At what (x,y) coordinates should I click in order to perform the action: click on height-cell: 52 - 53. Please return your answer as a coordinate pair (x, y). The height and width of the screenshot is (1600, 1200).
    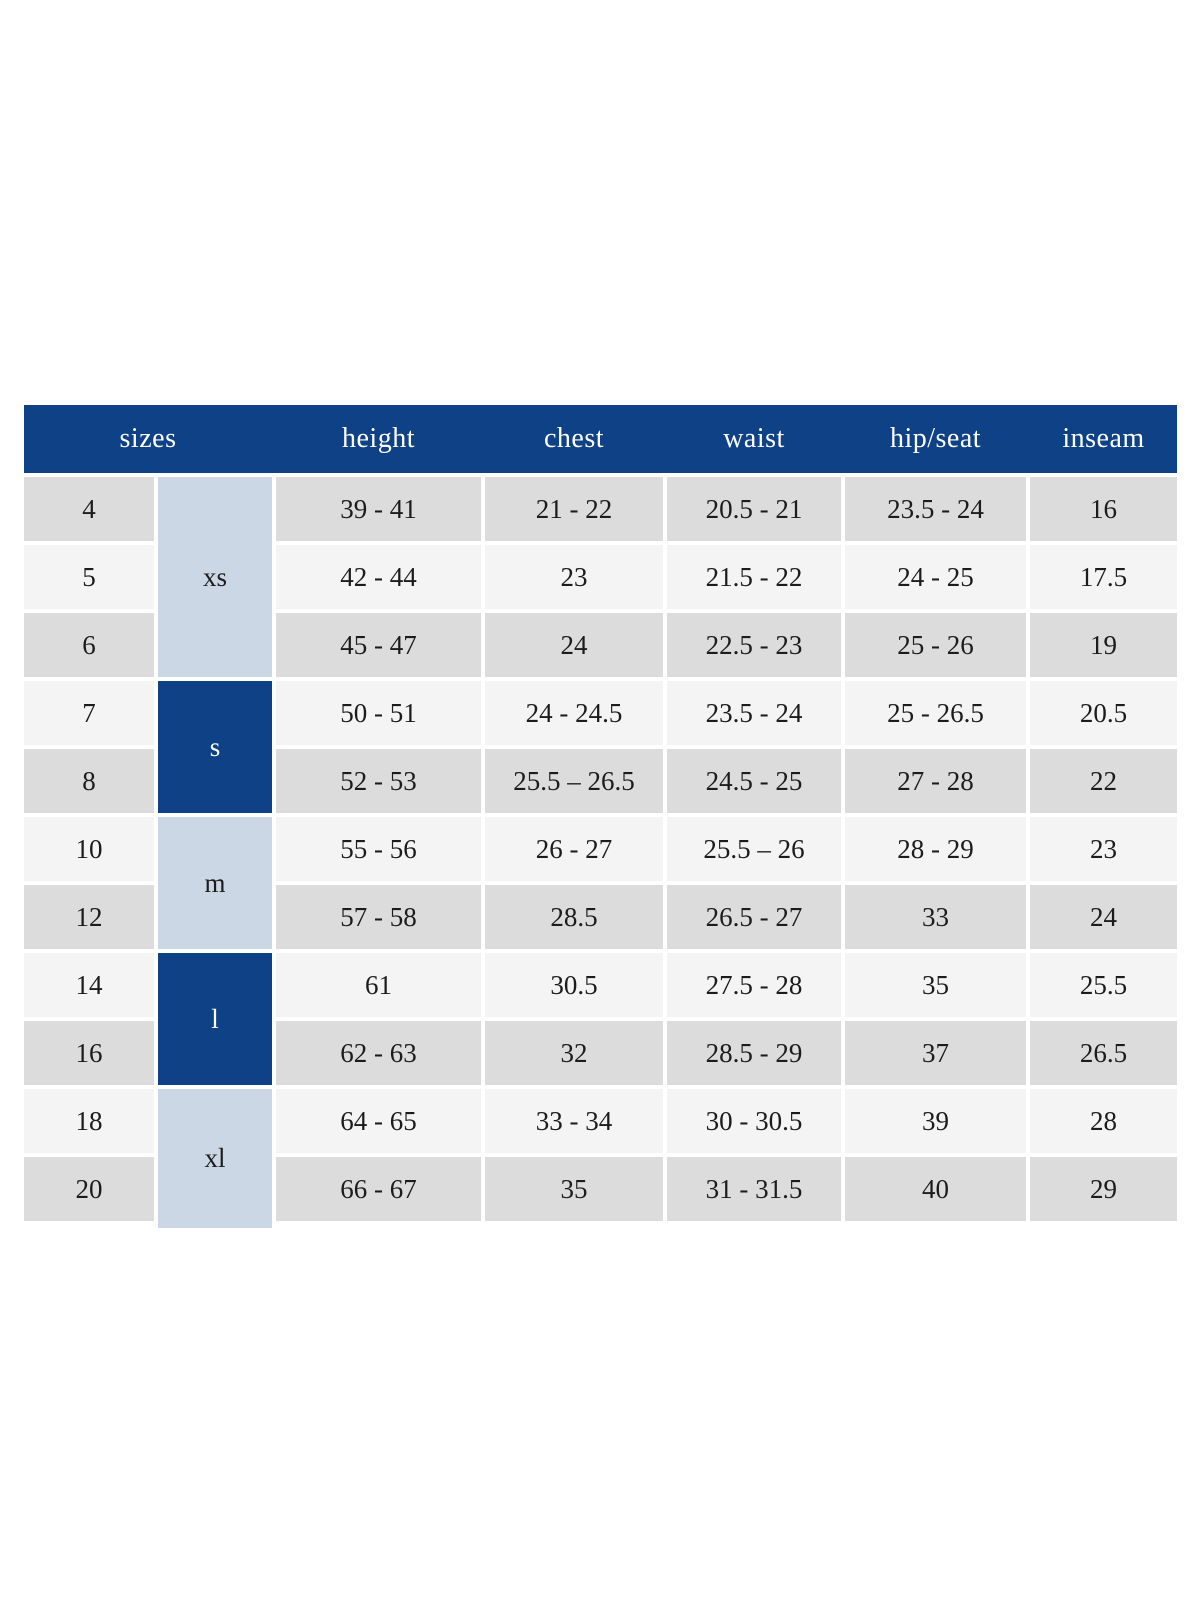
    Looking at the image, I should click on (378, 781).